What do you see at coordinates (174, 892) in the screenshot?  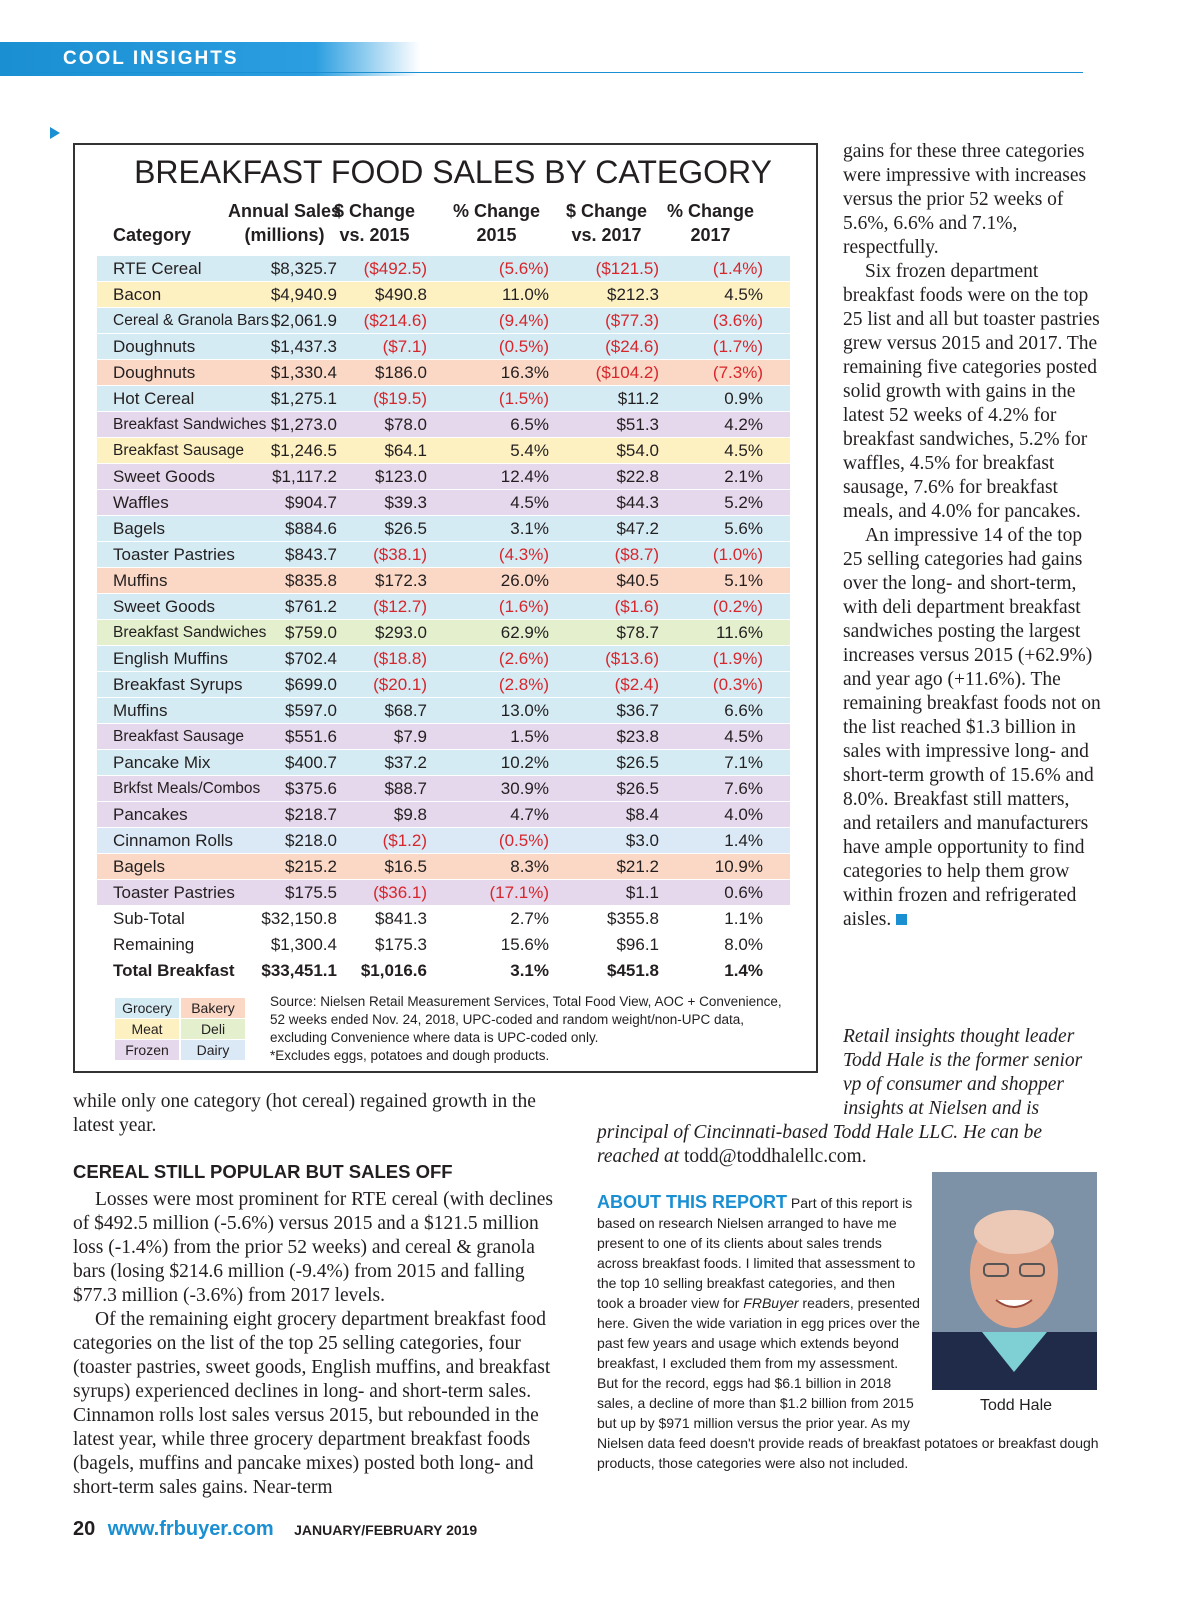 I see `table-cell: Toaster Pastries` at bounding box center [174, 892].